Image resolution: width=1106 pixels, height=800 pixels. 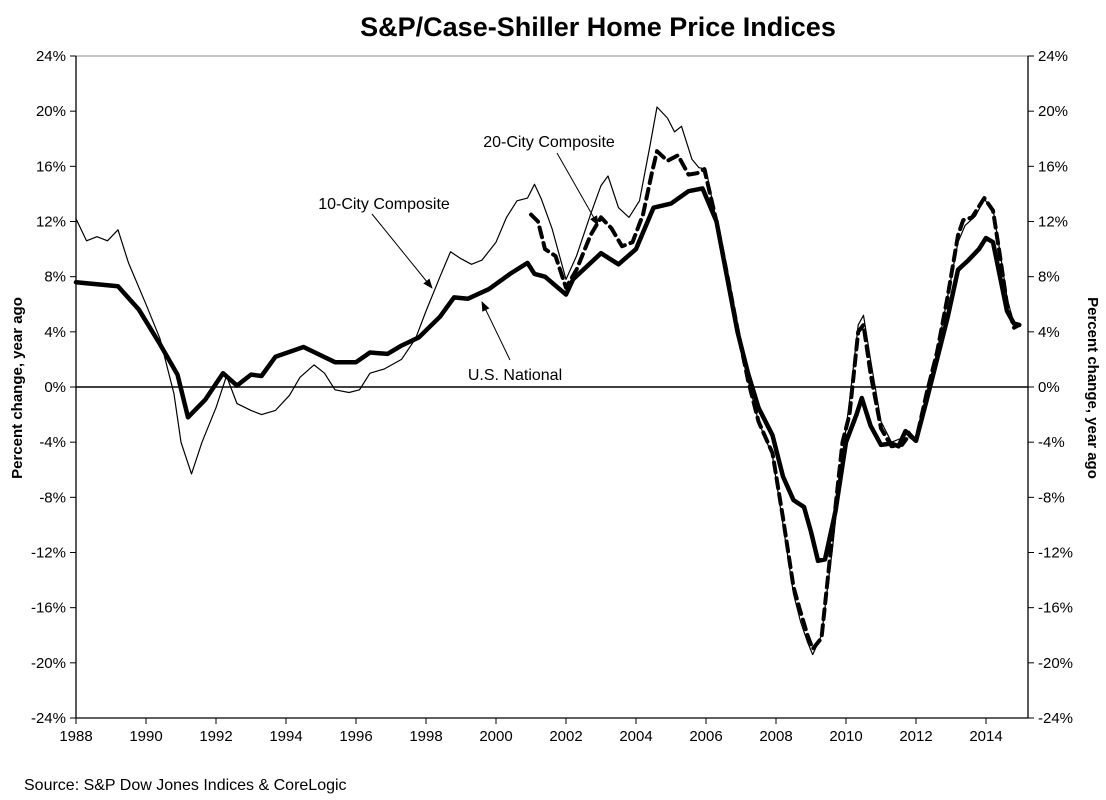 I want to click on y-tick-label-right: 16%, so click(x=1053, y=166).